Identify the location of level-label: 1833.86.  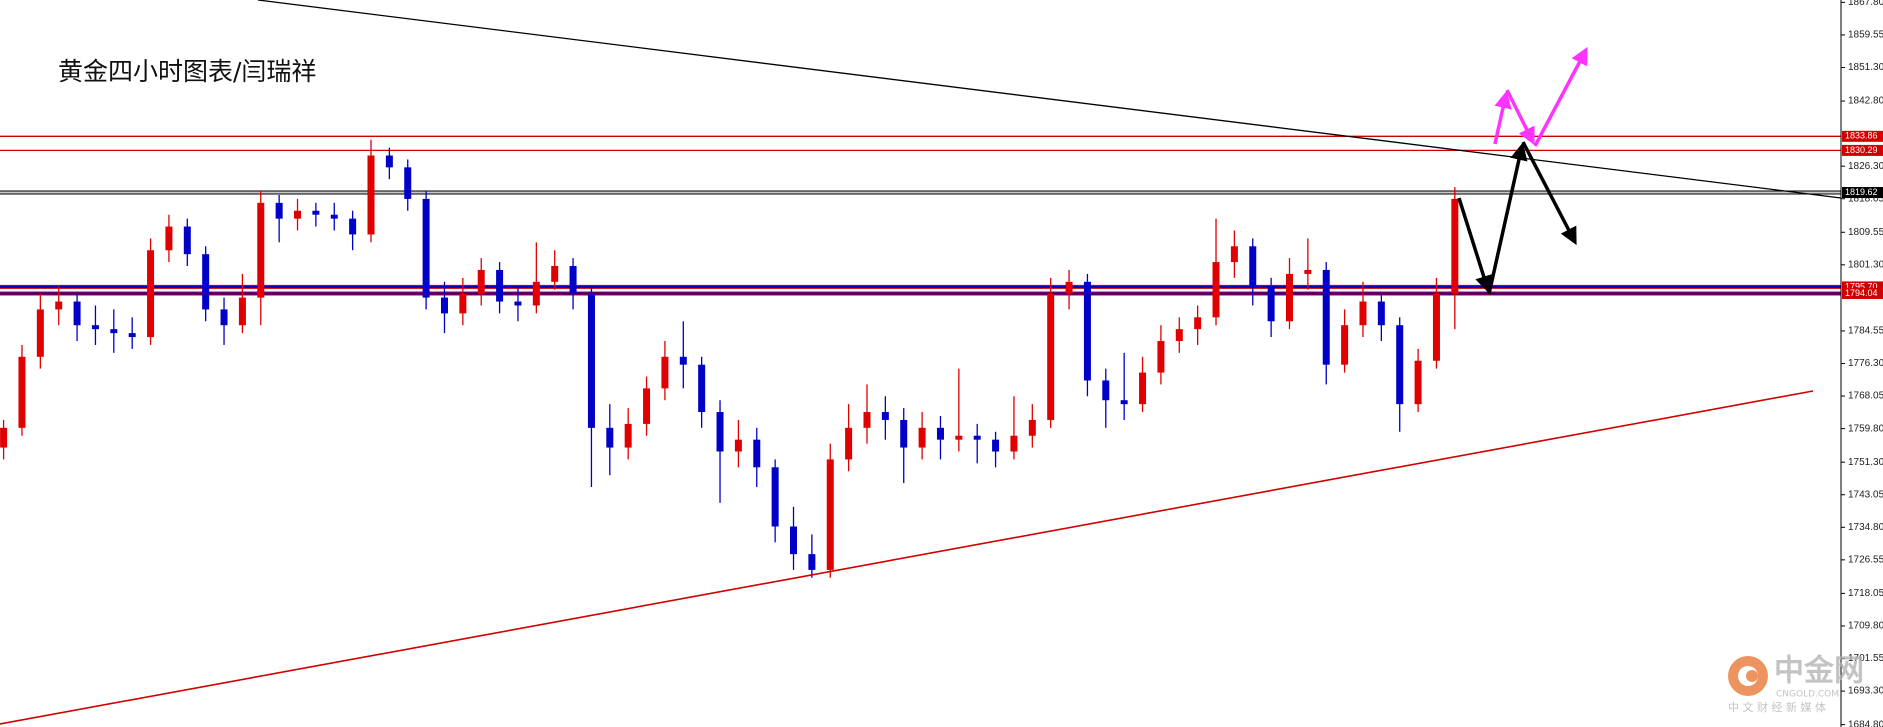
(1861, 136).